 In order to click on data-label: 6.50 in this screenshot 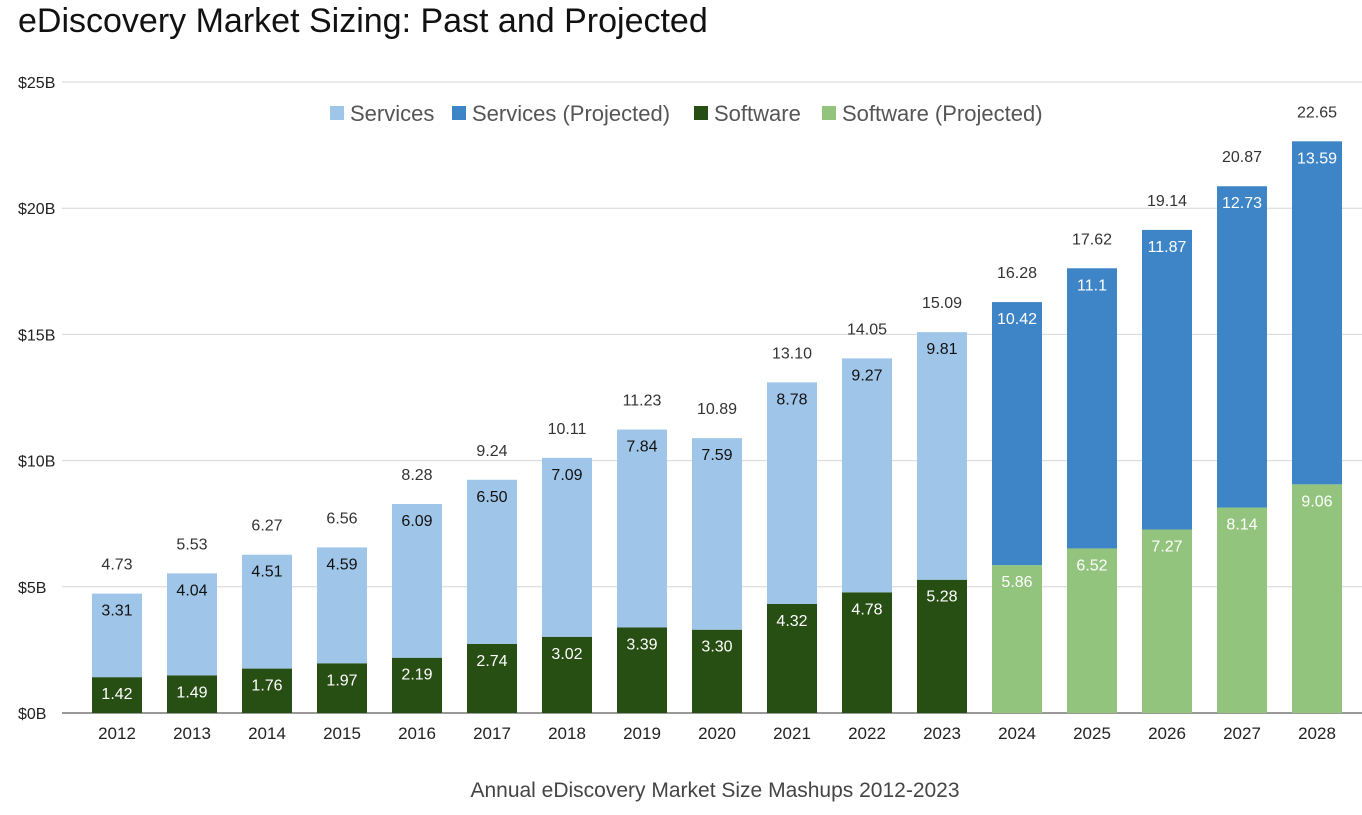, I will do `click(491, 497)`.